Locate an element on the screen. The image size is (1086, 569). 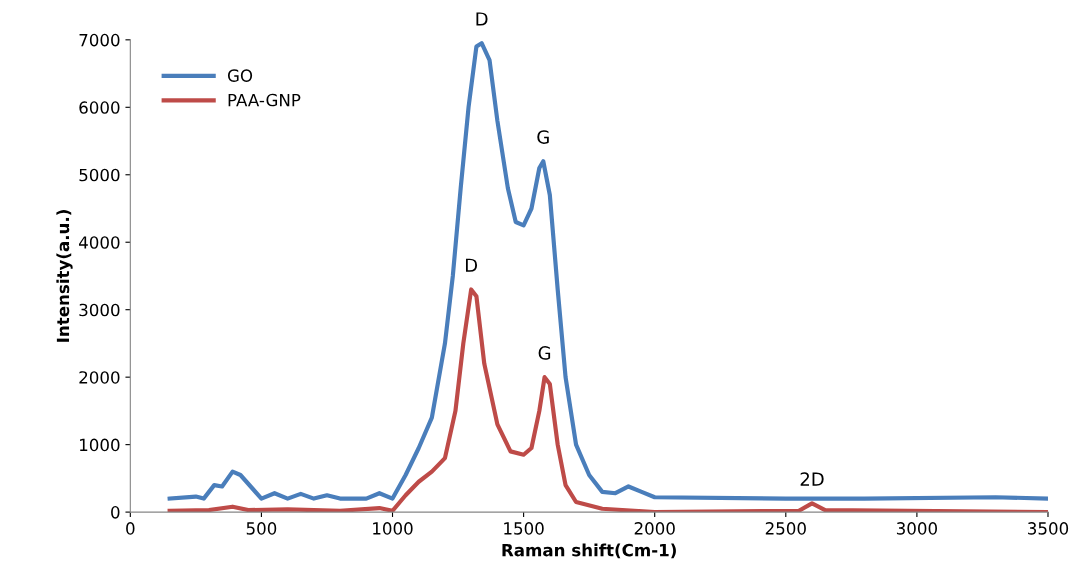
x-tick-label: 1500 is located at coordinates (524, 528).